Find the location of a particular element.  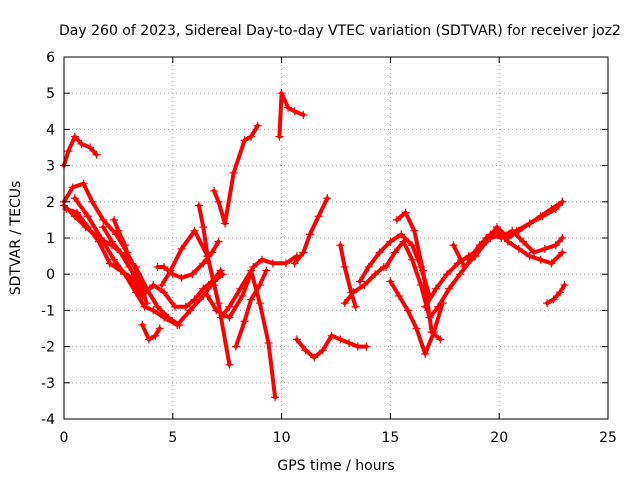

y-tick-label: -4 is located at coordinates (48, 420).